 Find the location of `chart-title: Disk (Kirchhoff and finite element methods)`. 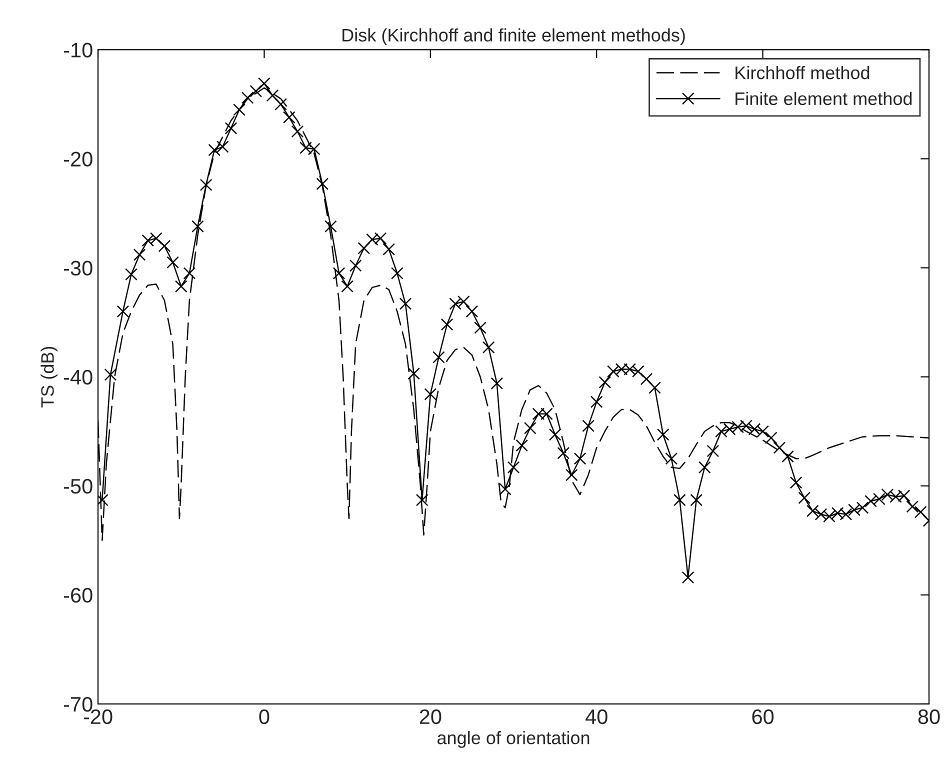

chart-title: Disk (Kirchhoff and finite element methods) is located at coordinates (513, 37).